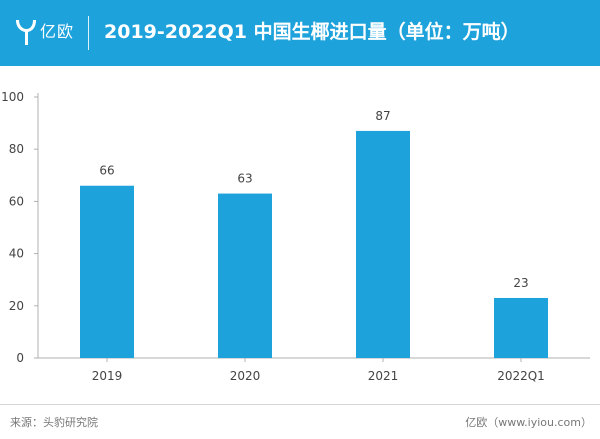 The height and width of the screenshot is (439, 600). I want to click on data-label-2019: 66, so click(106, 171).